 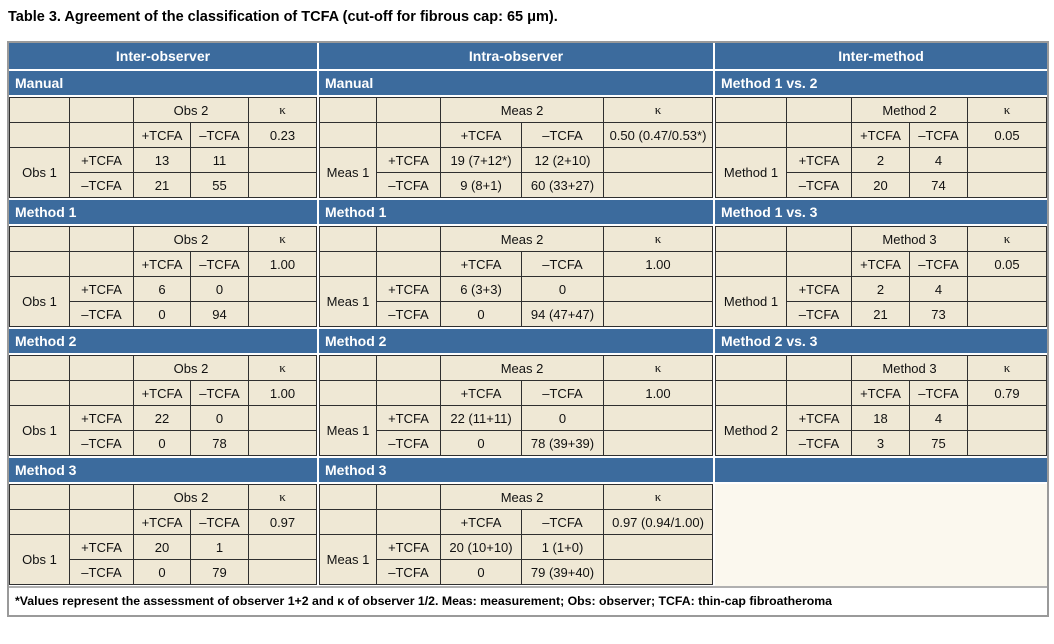 What do you see at coordinates (880, 418) in the screenshot?
I see `cell-plus-plus: 18` at bounding box center [880, 418].